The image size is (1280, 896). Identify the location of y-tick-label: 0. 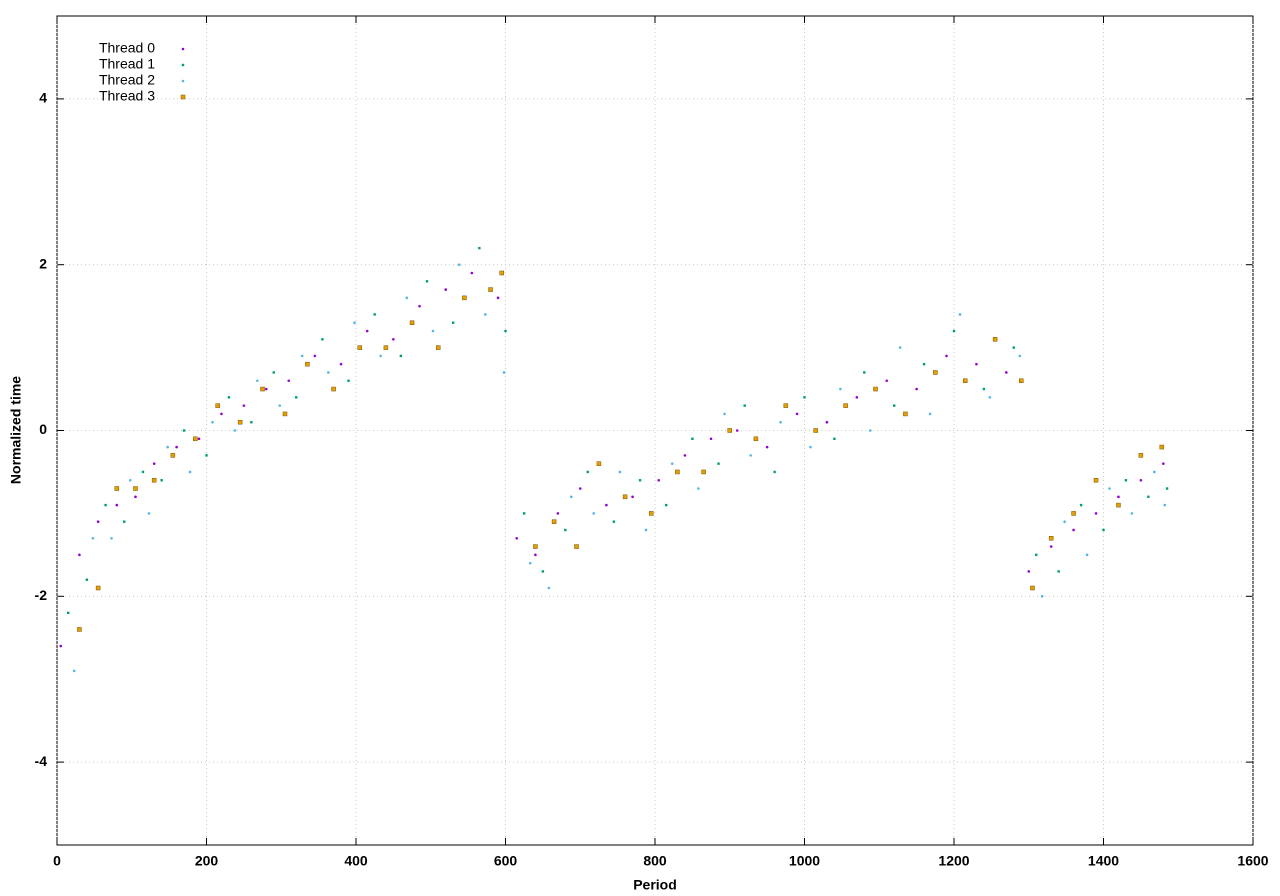
(43, 429).